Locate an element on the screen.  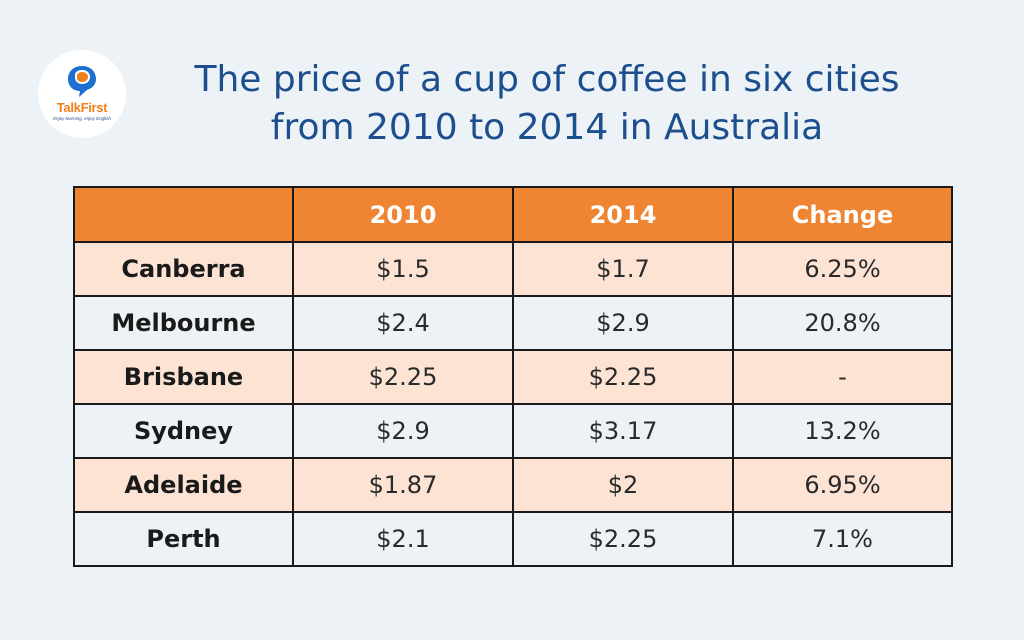
chart-title-line-2: from 2010 to 2014 in Australia is located at coordinates (547, 127).